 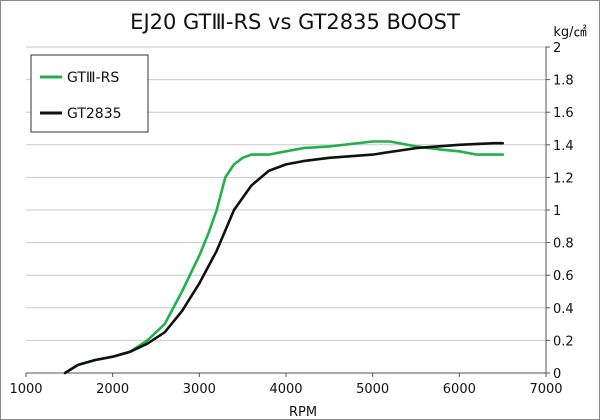 What do you see at coordinates (94, 114) in the screenshot?
I see `legend-label-gt2835: GT2835` at bounding box center [94, 114].